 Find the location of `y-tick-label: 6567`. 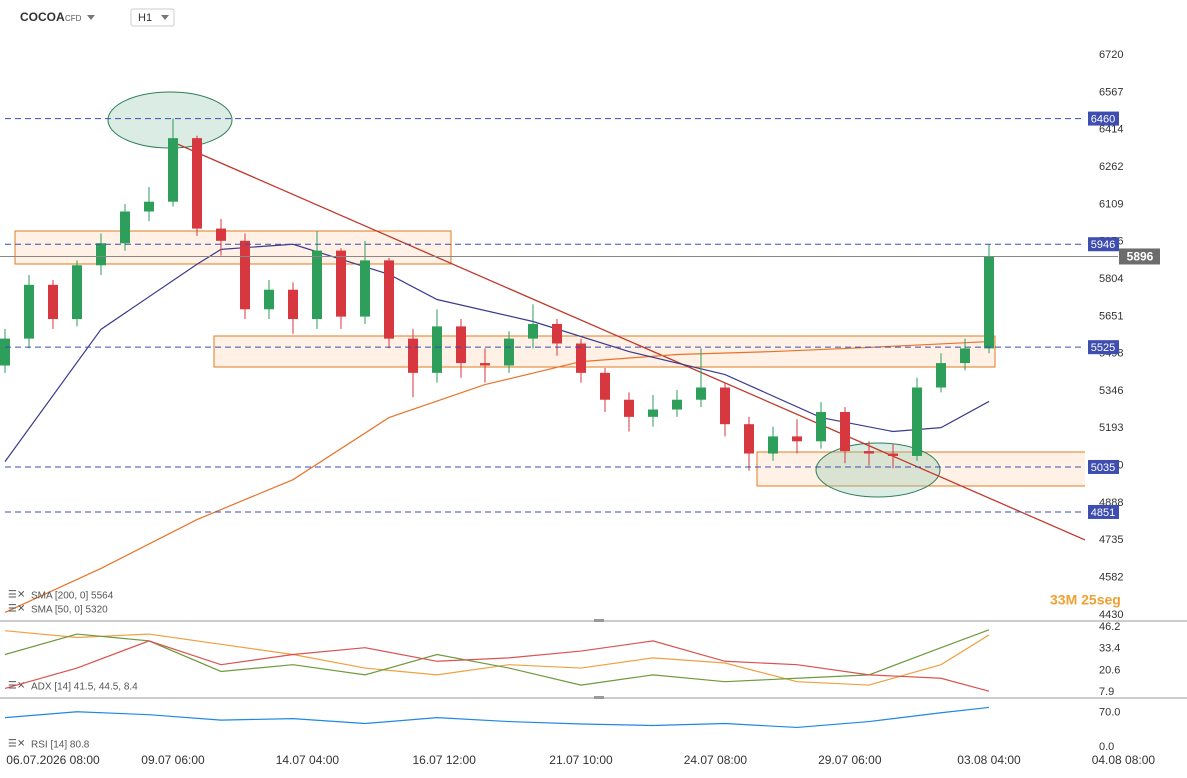

y-tick-label: 6567 is located at coordinates (1111, 92).